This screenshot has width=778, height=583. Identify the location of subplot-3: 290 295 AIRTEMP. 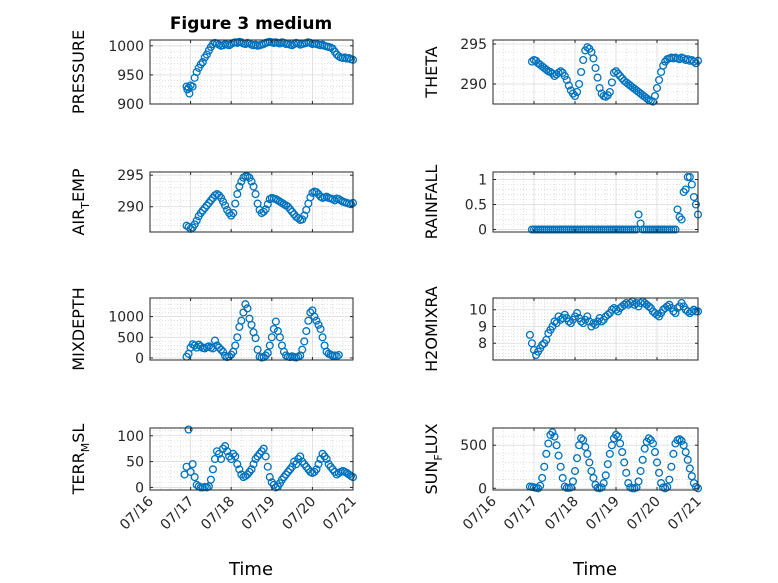
(213, 202).